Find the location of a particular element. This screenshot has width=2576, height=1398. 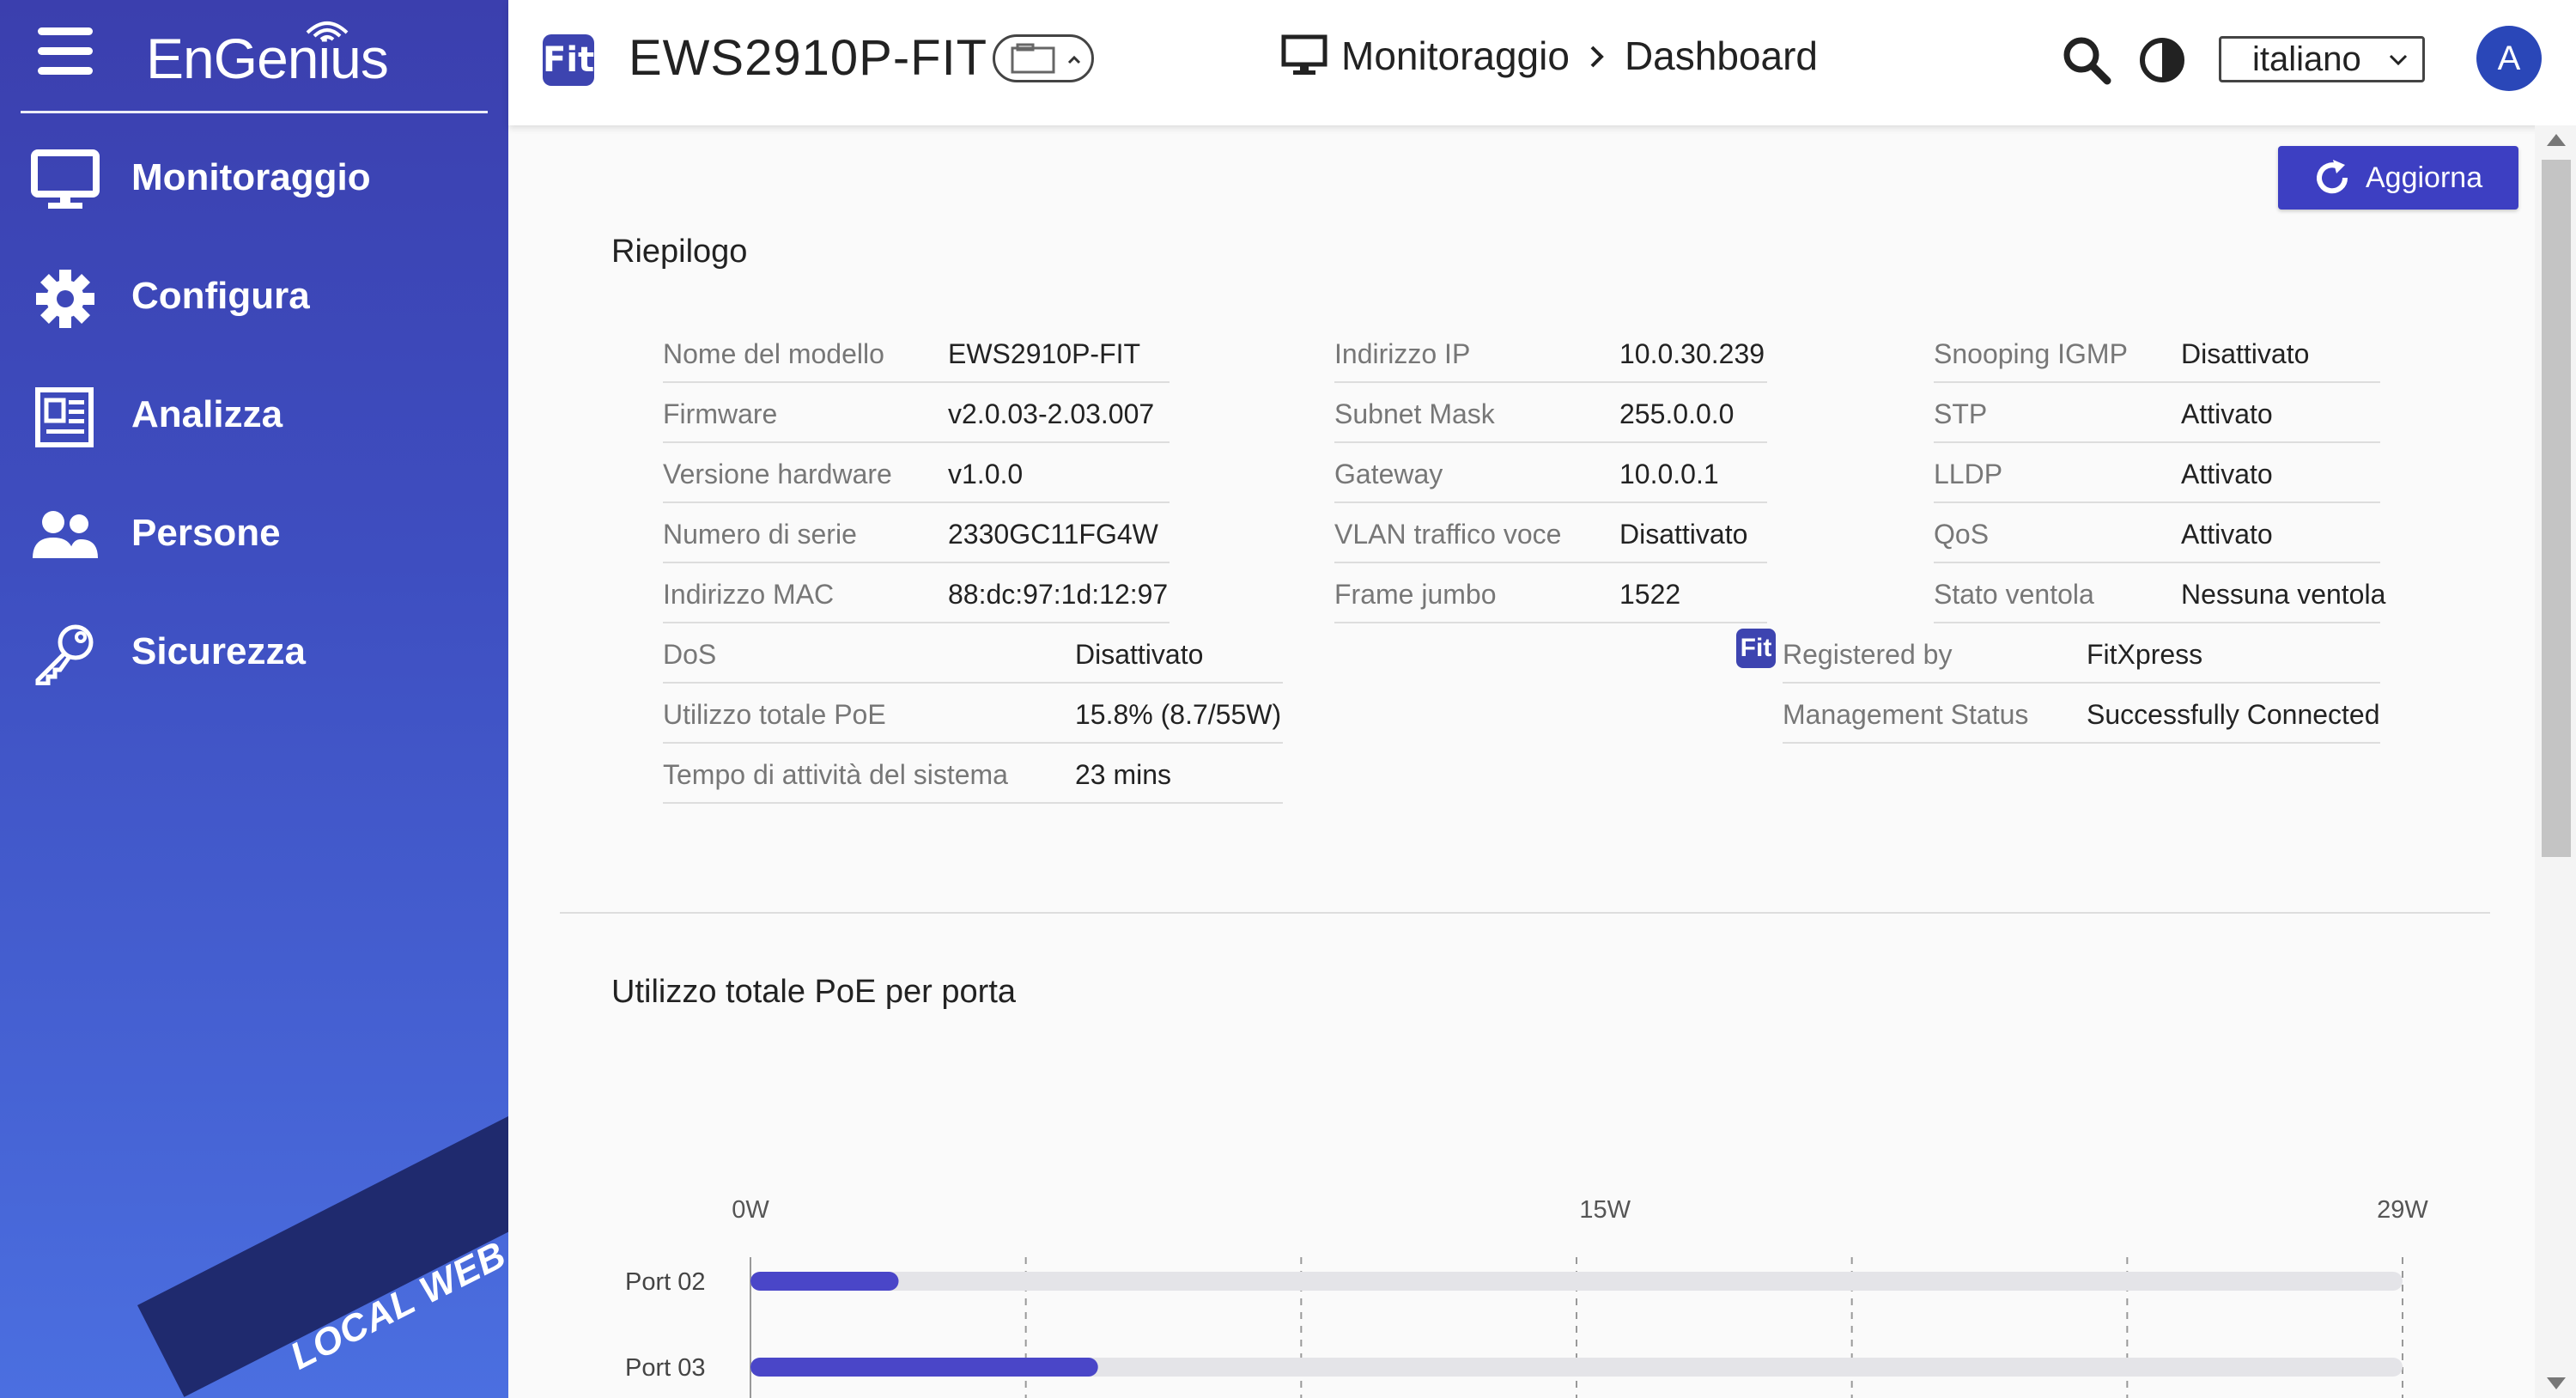

gear-icon is located at coordinates (65, 299).